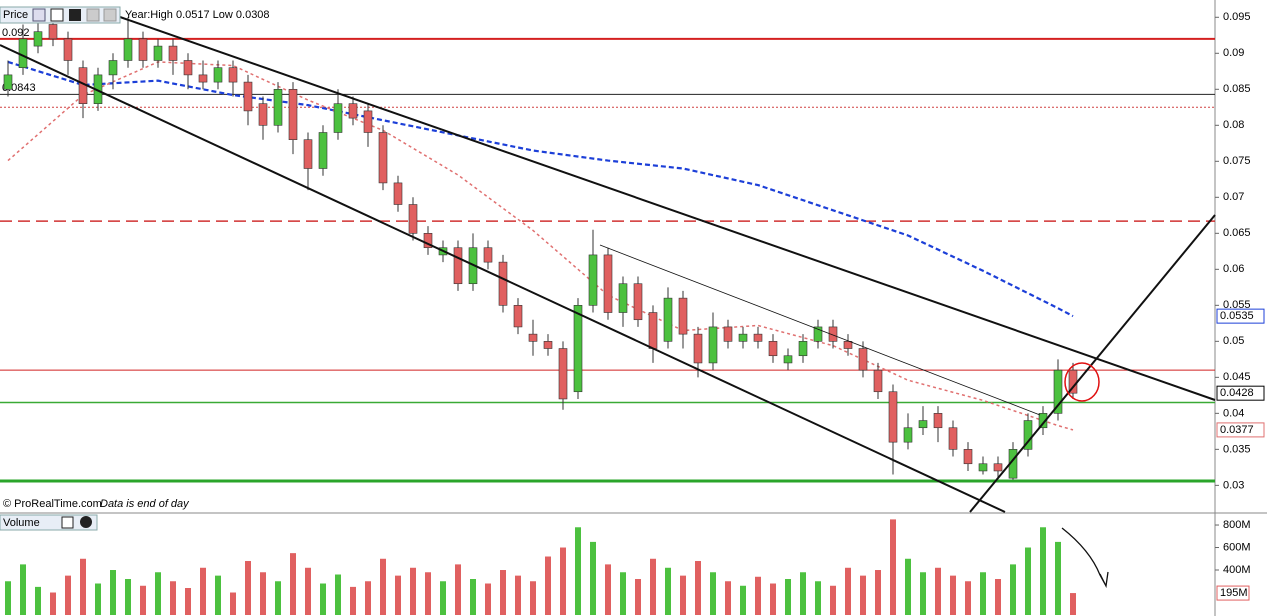 This screenshot has height=616, width=1267. What do you see at coordinates (1234, 593) in the screenshot?
I see `last-value-label: 195M` at bounding box center [1234, 593].